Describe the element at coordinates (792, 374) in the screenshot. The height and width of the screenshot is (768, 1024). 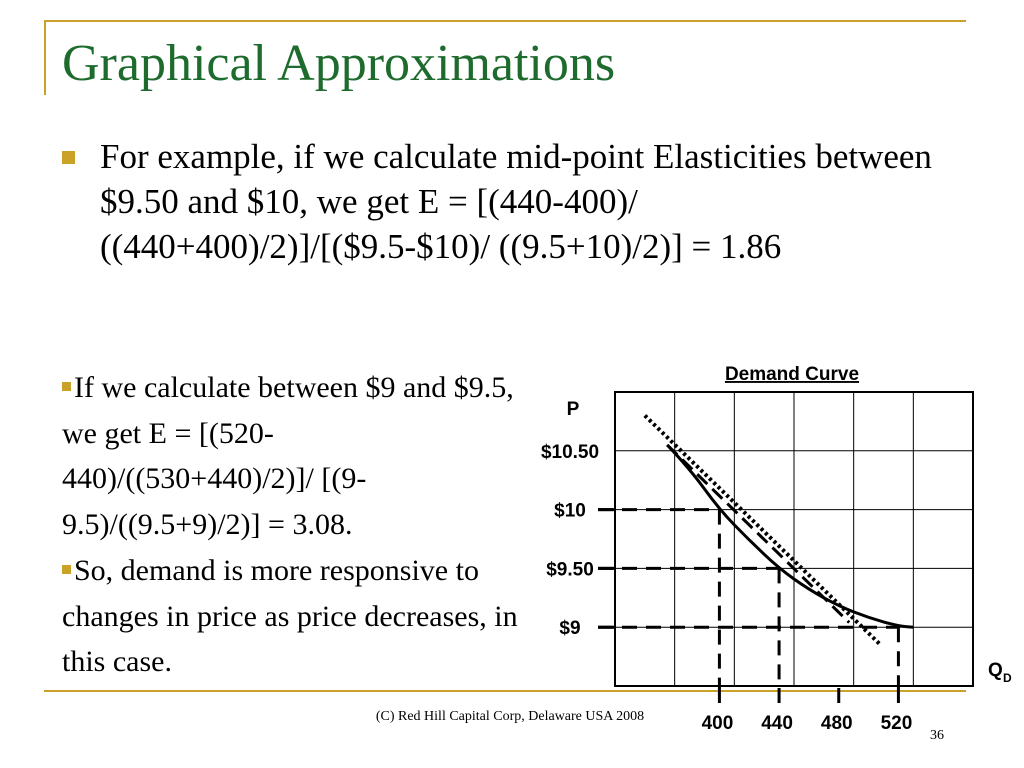
I see `chart-title: Demand Curve` at that location.